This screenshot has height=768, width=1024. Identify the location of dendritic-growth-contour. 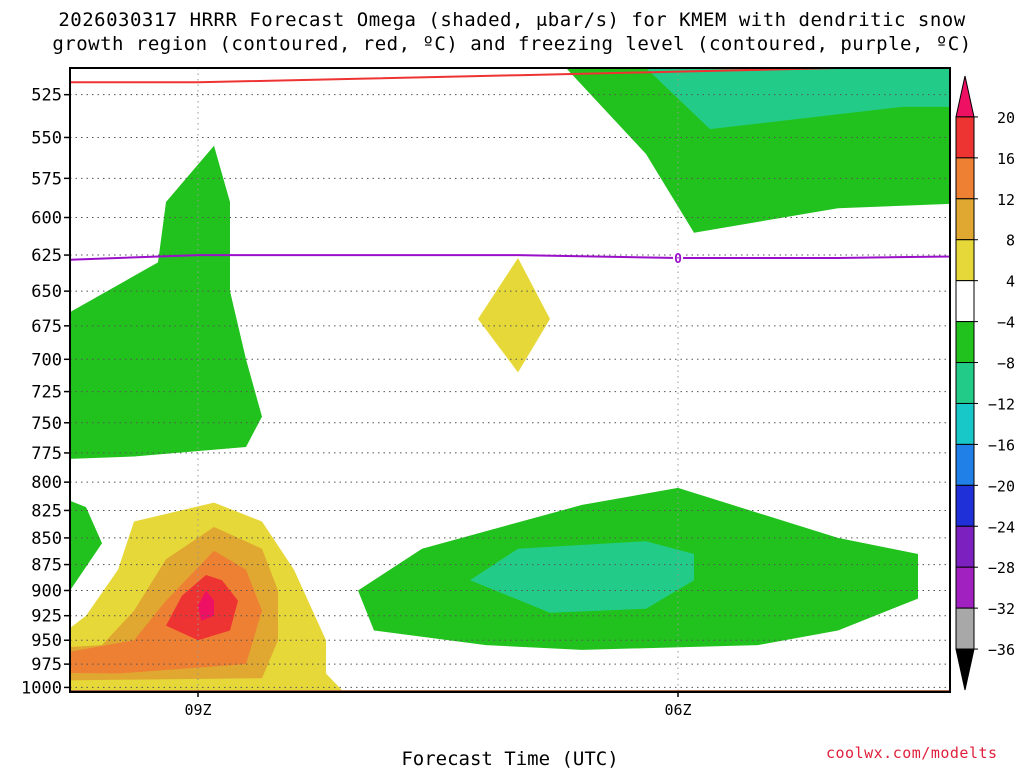
(454, 76).